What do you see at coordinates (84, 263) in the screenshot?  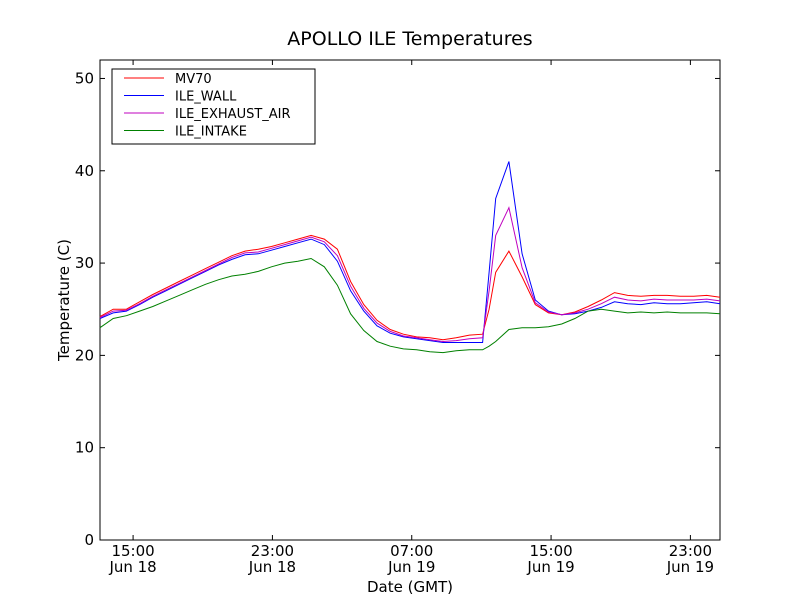 I see `y-tick-label: 30` at bounding box center [84, 263].